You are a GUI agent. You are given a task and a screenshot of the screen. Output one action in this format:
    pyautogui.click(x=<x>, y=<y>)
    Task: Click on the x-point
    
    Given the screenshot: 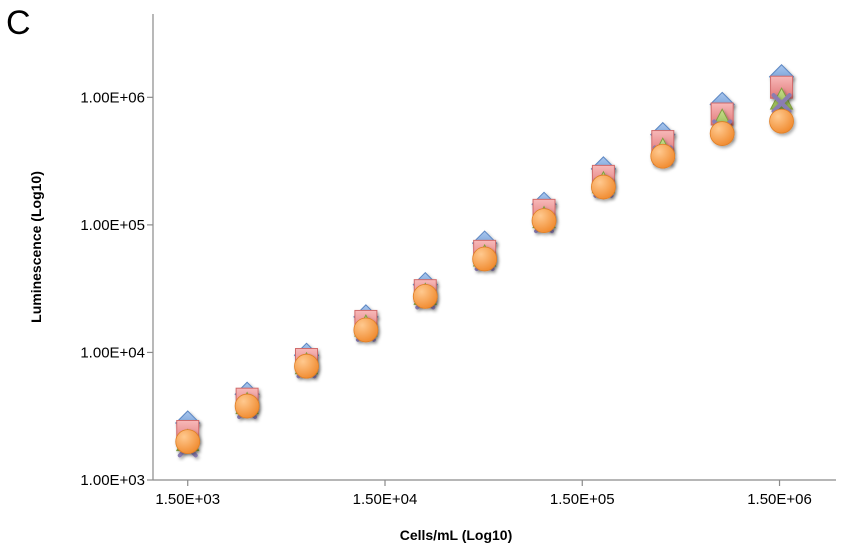 What is the action you would take?
    pyautogui.click(x=781, y=103)
    